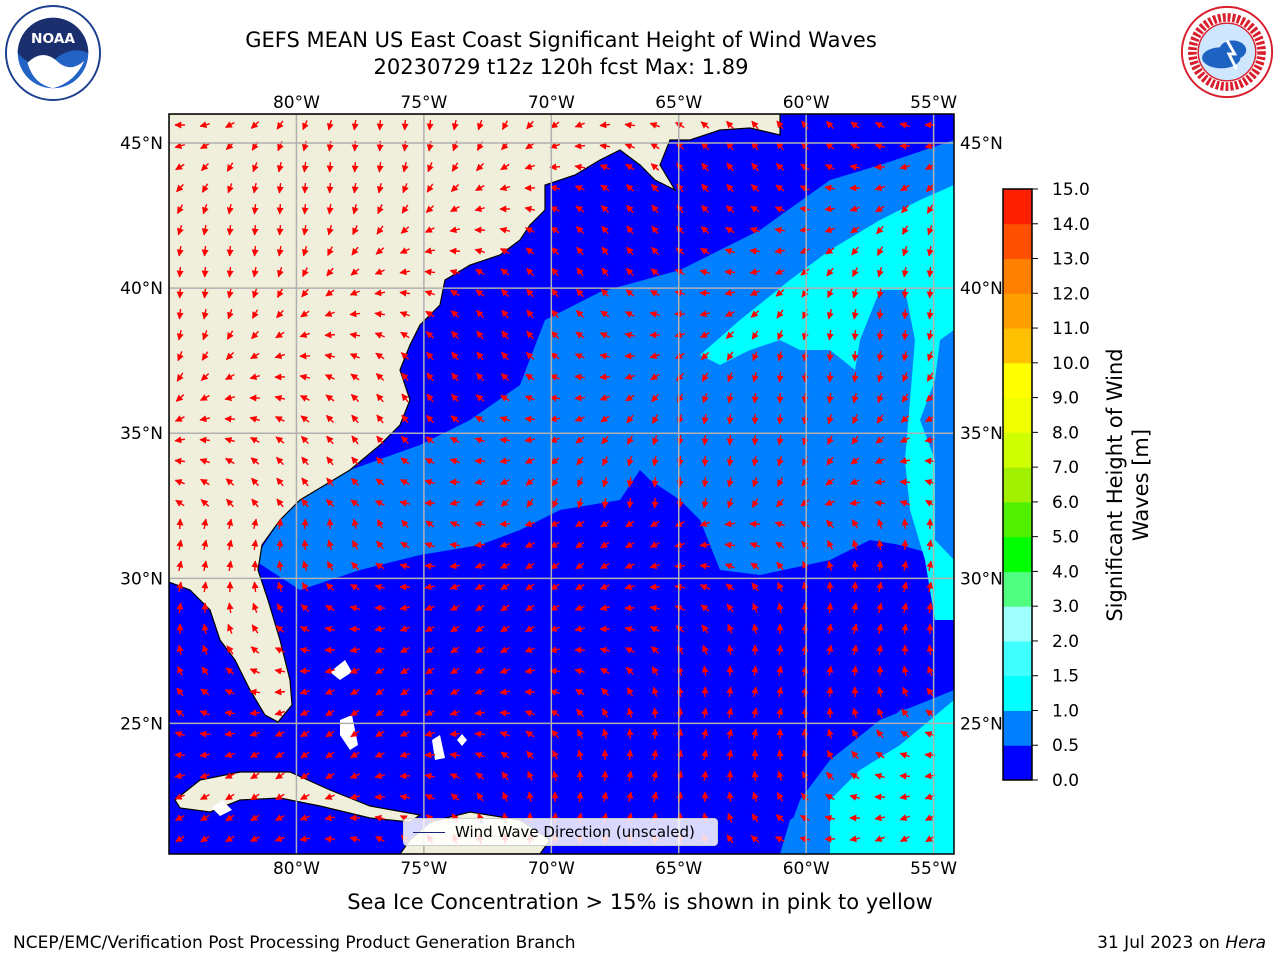  What do you see at coordinates (1065, 642) in the screenshot?
I see `colorbar-tick-label: 2.0` at bounding box center [1065, 642].